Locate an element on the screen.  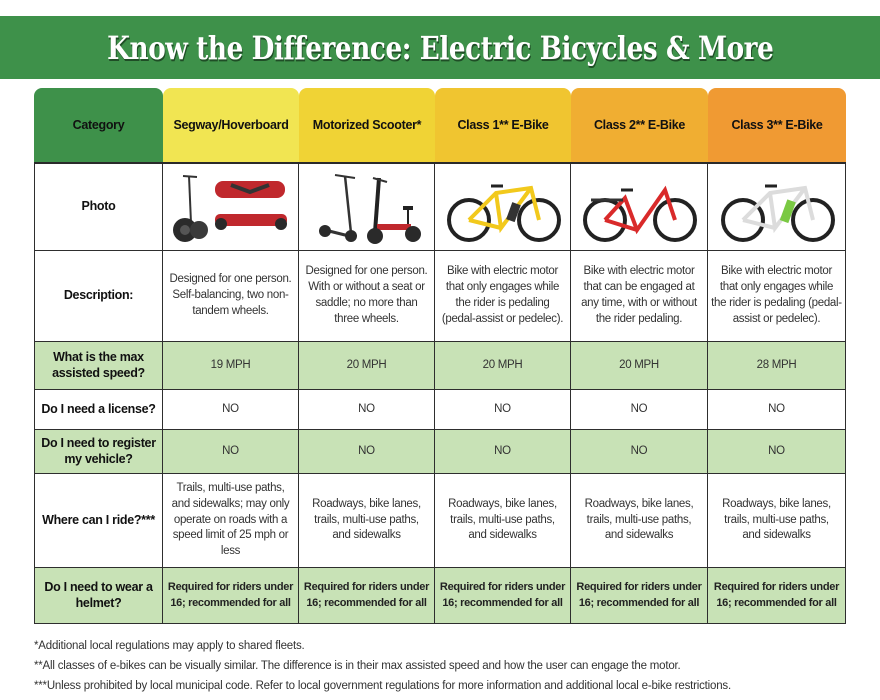
license-class2: NO is located at coordinates (639, 410).